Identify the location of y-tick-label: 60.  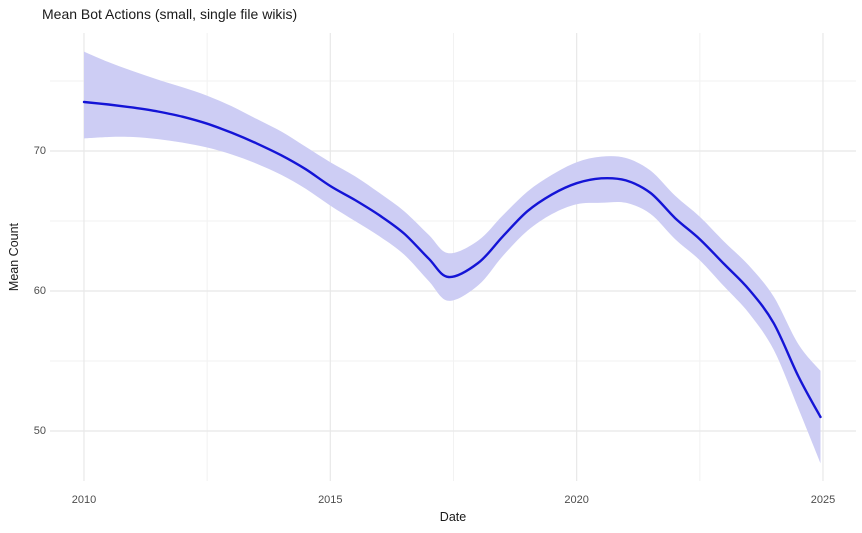
(39, 290).